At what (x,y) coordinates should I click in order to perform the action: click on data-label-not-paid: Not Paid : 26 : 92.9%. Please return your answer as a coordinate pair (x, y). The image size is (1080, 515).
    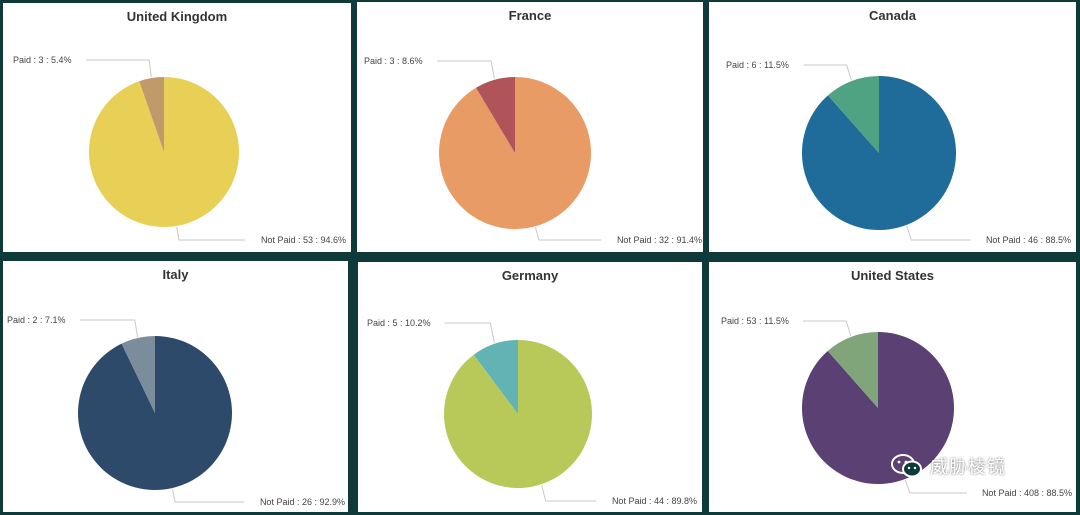
    Looking at the image, I should click on (302, 502).